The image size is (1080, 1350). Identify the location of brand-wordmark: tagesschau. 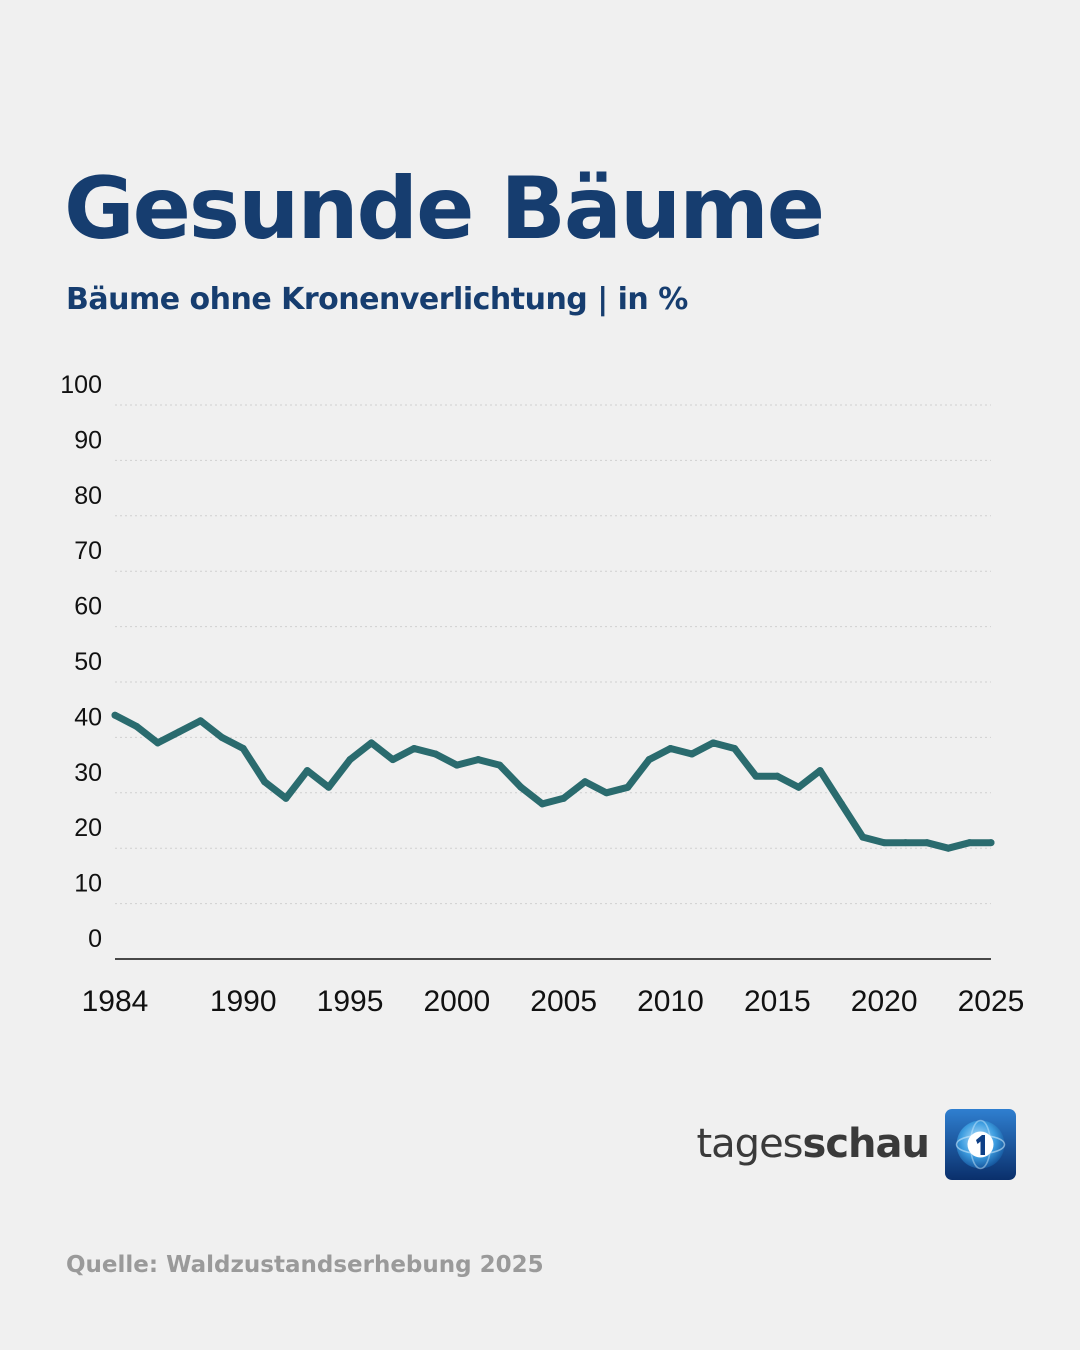
(813, 1144).